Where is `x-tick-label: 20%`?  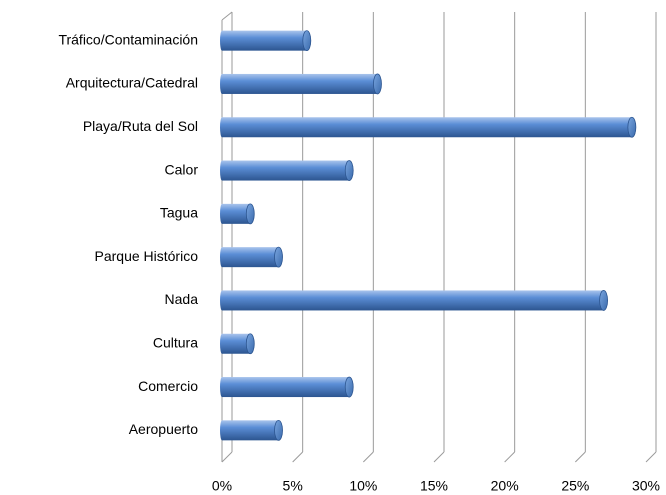 x-tick-label: 20% is located at coordinates (505, 486).